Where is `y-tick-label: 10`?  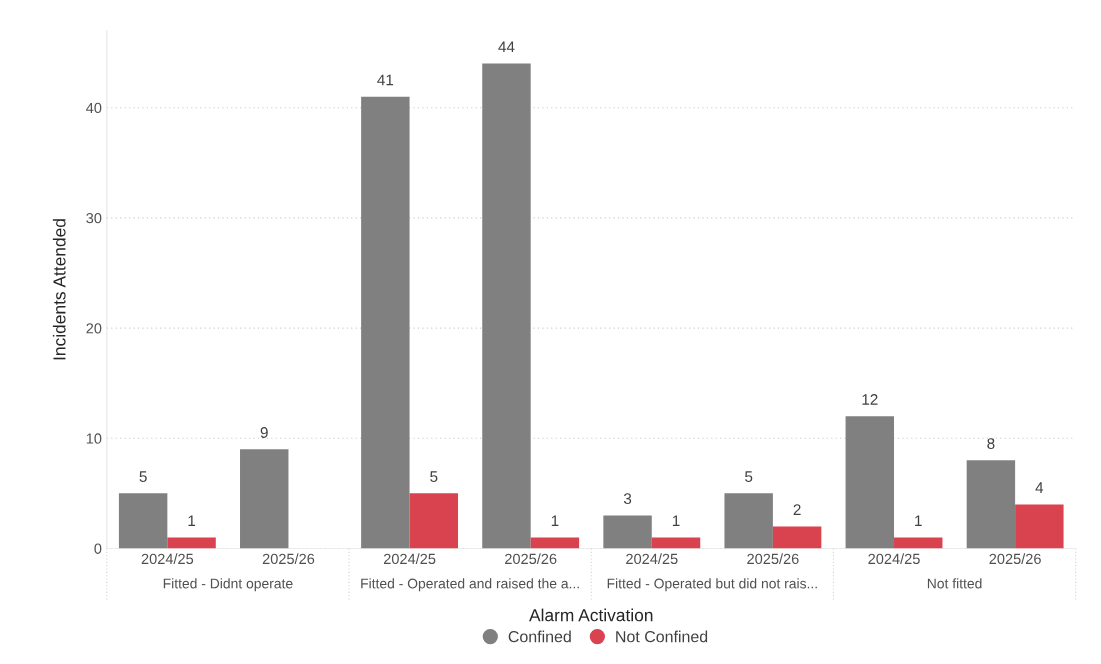 y-tick-label: 10 is located at coordinates (94, 438).